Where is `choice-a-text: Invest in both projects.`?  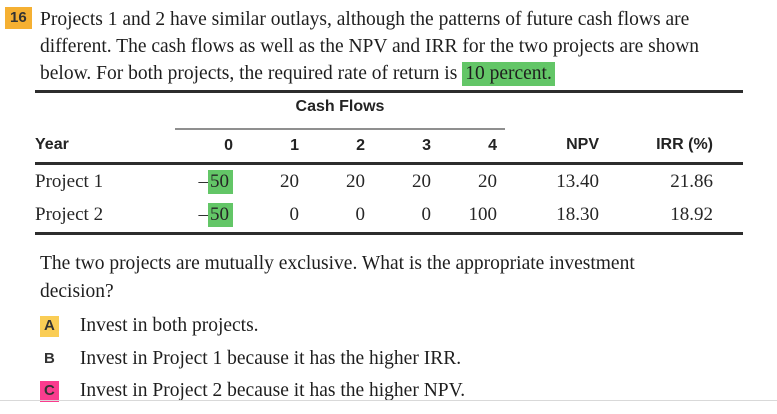 choice-a-text: Invest in both projects. is located at coordinates (169, 325).